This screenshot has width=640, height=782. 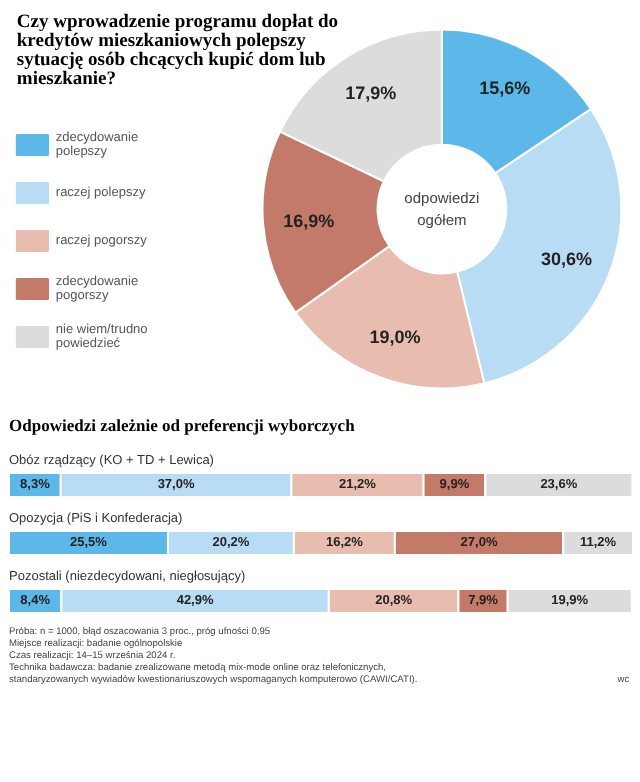 What do you see at coordinates (309, 220) in the screenshot?
I see `data-label: 16,9%` at bounding box center [309, 220].